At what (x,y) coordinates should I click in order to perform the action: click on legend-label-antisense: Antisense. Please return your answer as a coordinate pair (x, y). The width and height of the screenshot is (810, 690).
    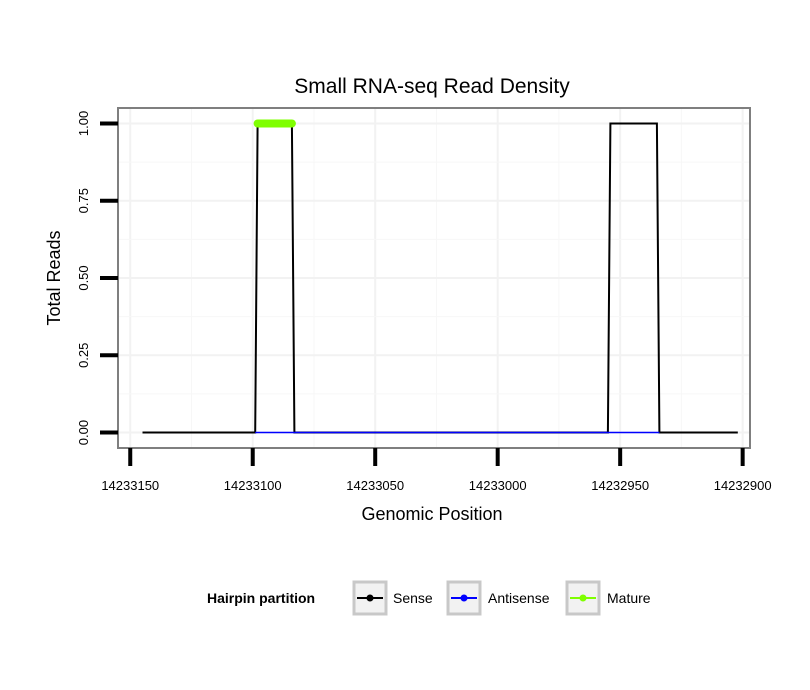
    Looking at the image, I should click on (519, 598).